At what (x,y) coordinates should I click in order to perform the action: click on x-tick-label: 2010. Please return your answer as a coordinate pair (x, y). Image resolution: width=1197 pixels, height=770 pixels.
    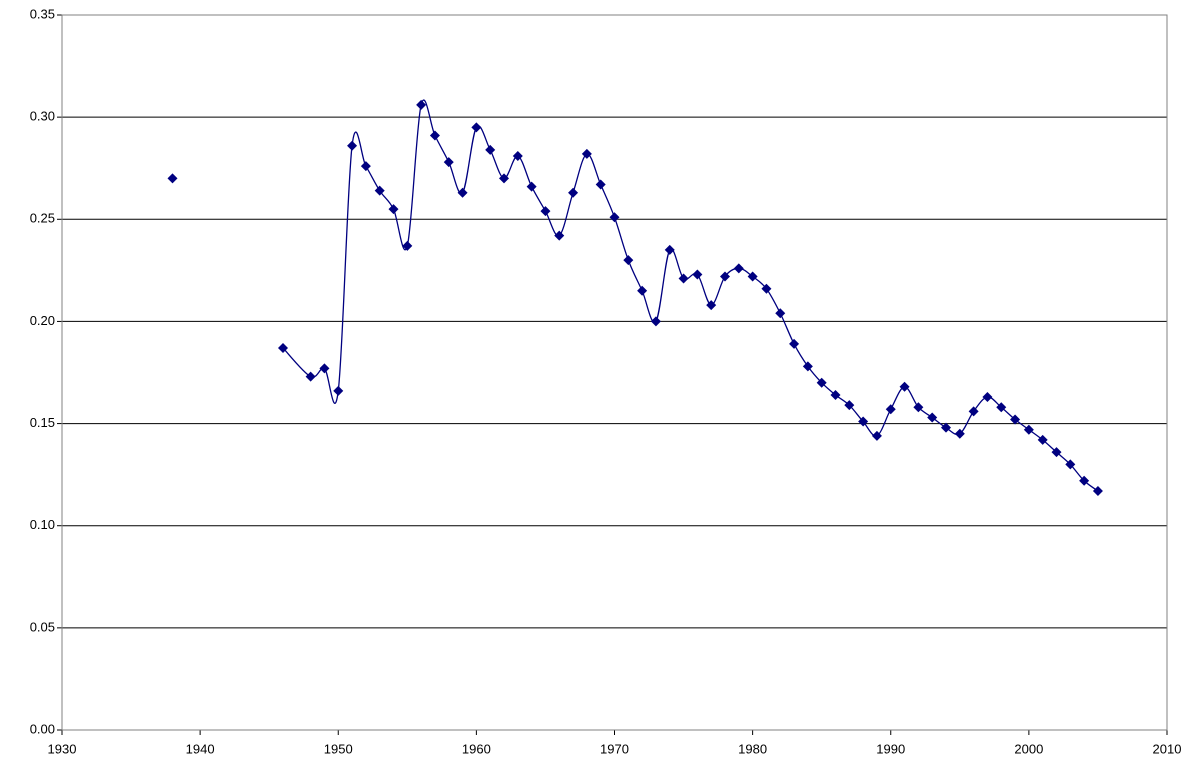
    Looking at the image, I should click on (1167, 748).